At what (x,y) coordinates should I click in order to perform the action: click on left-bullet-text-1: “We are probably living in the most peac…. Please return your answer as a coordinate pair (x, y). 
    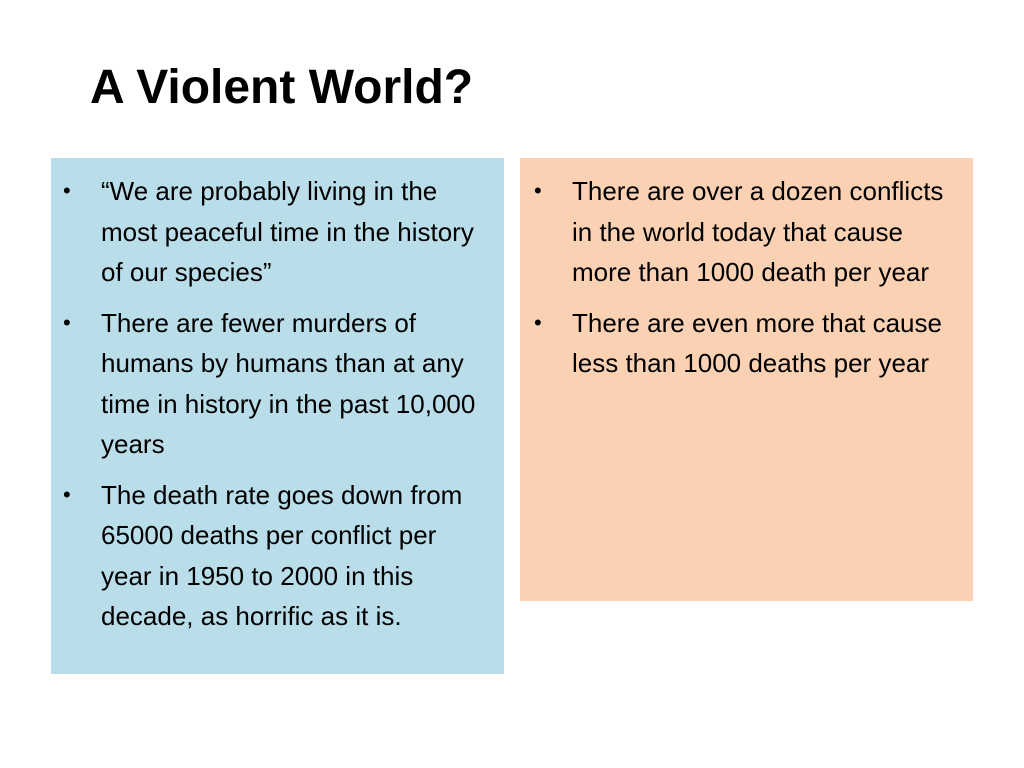
    Looking at the image, I should click on (287, 231).